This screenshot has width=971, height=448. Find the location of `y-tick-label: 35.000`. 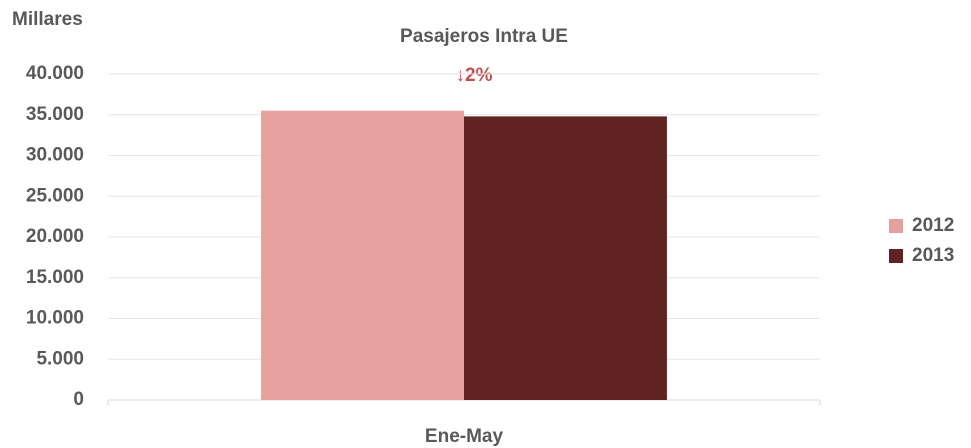

y-tick-label: 35.000 is located at coordinates (55, 114).